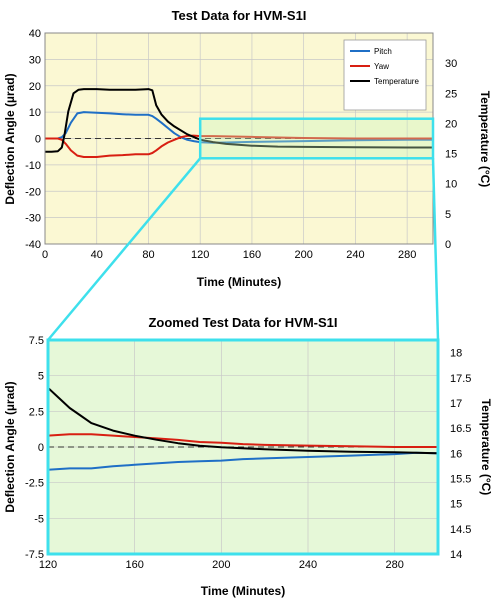 The image size is (496, 600). I want to click on x-tick-label: 40, so click(97, 255).